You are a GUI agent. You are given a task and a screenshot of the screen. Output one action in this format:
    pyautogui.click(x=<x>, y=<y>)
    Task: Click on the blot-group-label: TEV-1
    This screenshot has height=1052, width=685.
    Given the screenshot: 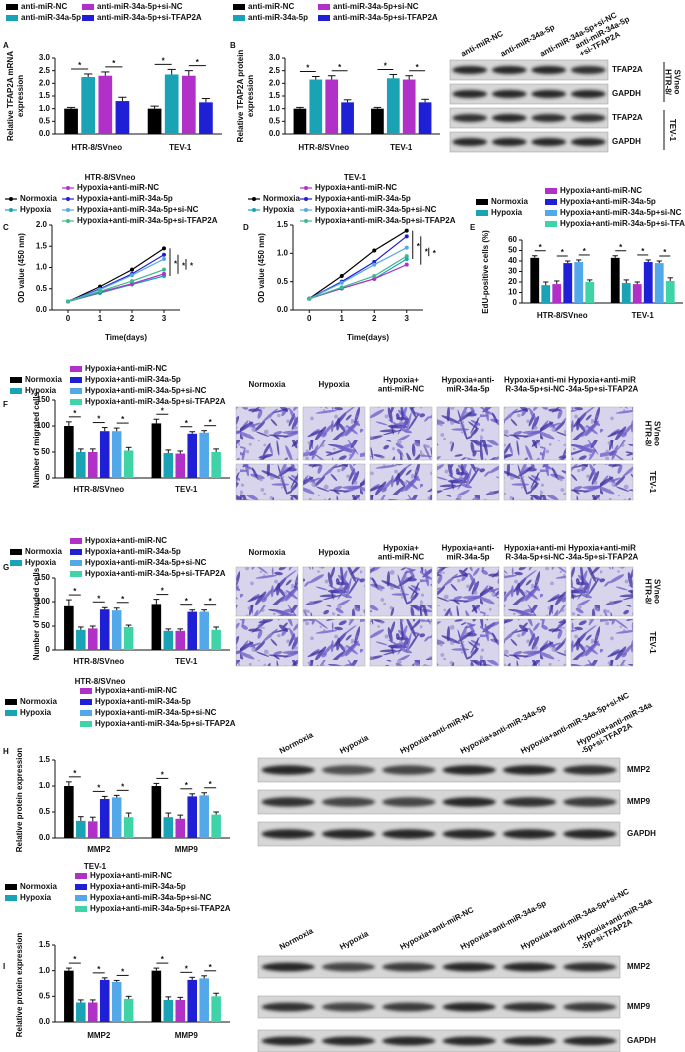 What is the action you would take?
    pyautogui.click(x=672, y=130)
    